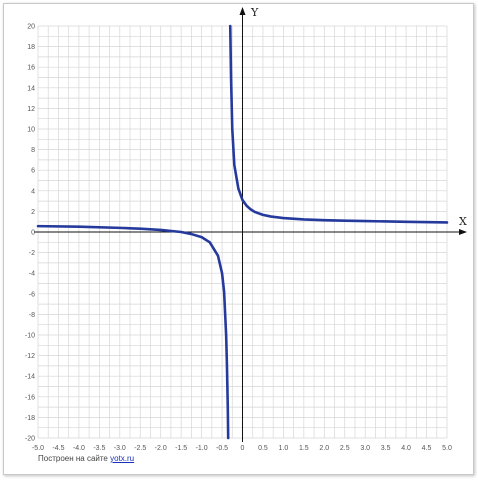  What do you see at coordinates (242, 11) in the screenshot?
I see `y-axis-arrow` at bounding box center [242, 11].